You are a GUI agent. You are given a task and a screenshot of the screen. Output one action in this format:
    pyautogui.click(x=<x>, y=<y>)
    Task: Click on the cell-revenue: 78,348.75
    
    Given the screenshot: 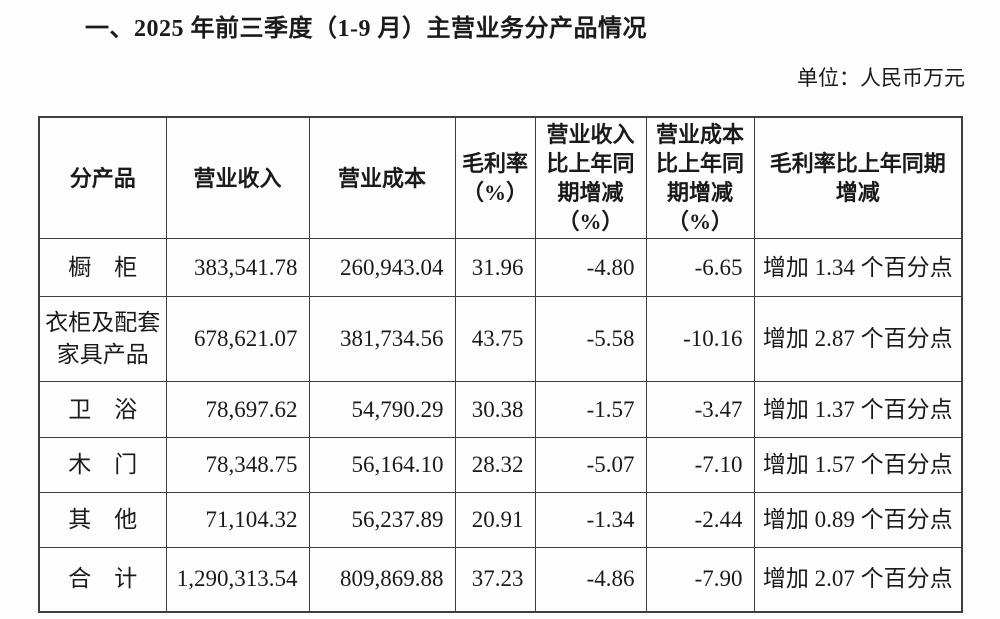 What is the action you would take?
    pyautogui.click(x=237, y=465)
    